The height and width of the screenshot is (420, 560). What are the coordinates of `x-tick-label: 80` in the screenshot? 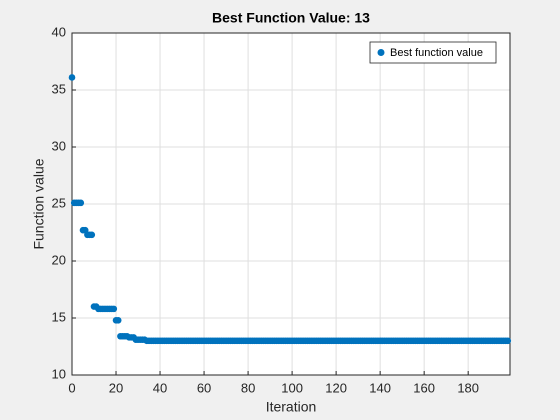 It's located at (248, 387).